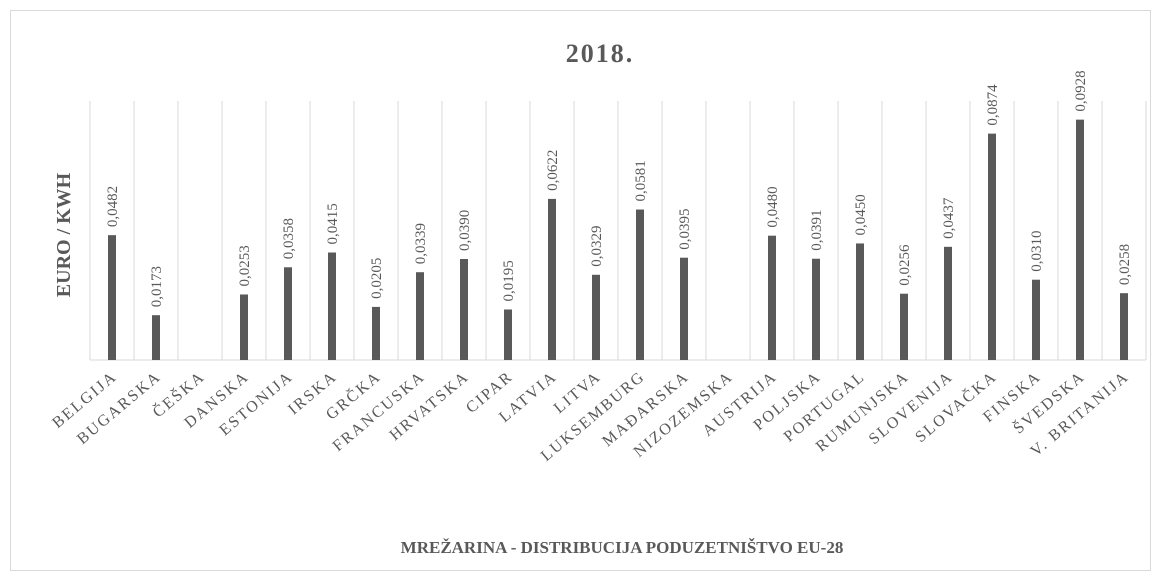 The width and height of the screenshot is (1159, 578). What do you see at coordinates (1037, 250) in the screenshot?
I see `value-label: 0,0310` at bounding box center [1037, 250].